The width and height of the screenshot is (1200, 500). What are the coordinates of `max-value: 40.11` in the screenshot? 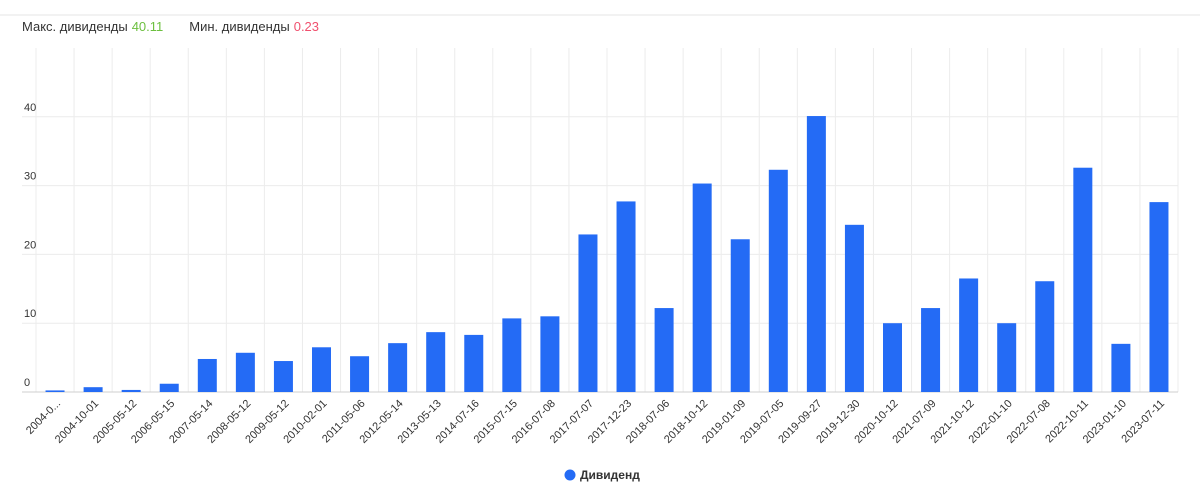 It's located at (147, 26).